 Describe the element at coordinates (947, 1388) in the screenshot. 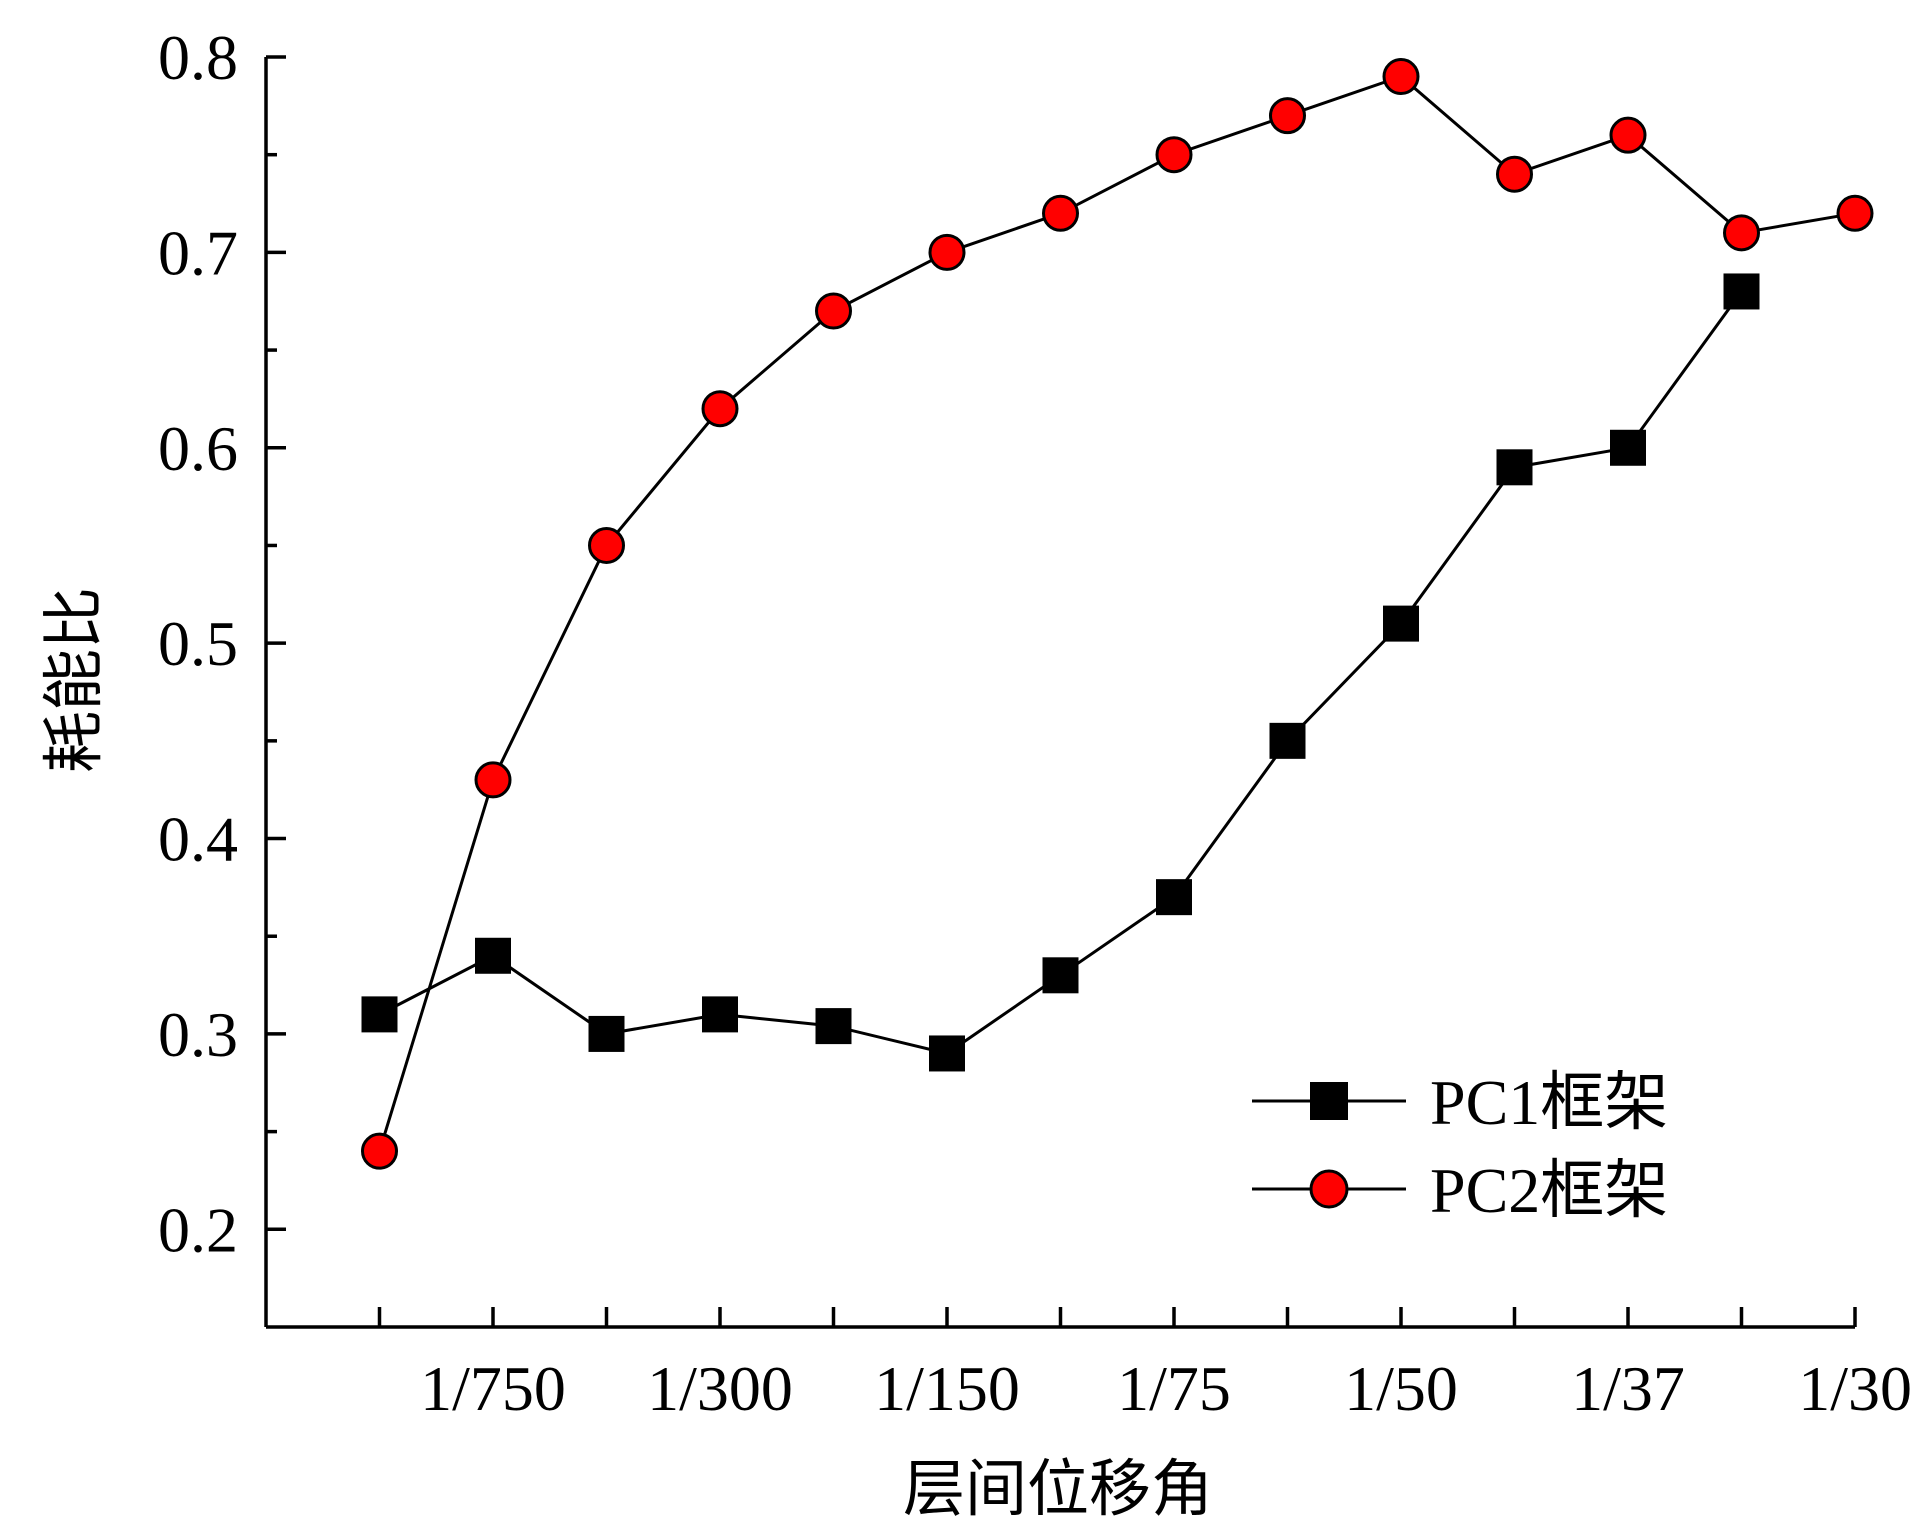

I see `x-tick-label: 1/150` at that location.